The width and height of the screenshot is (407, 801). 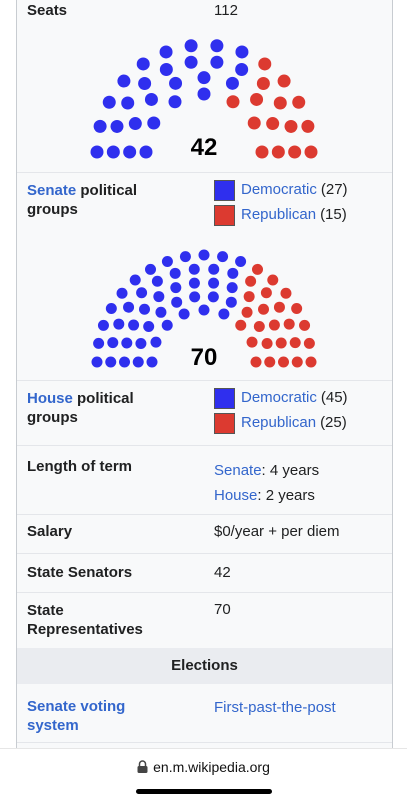 I want to click on link: Senate voting system, so click(x=76, y=716).